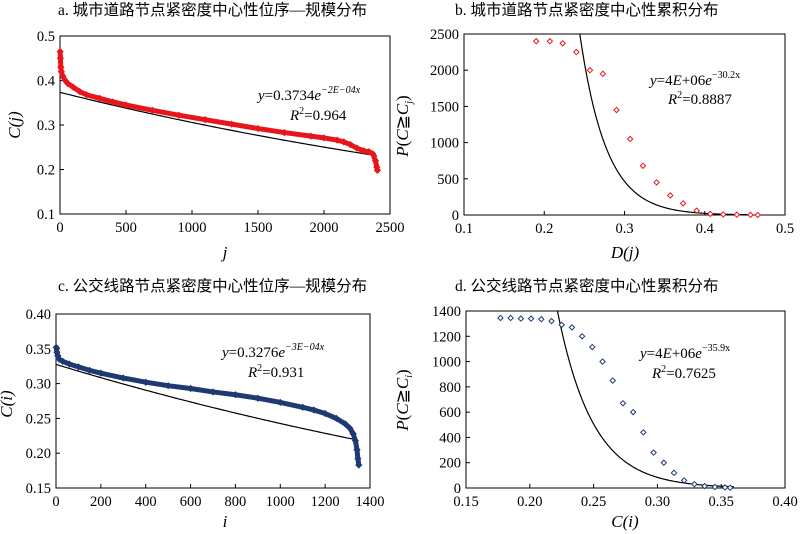  I want to click on x-tick-label: 0.3, so click(624, 229).